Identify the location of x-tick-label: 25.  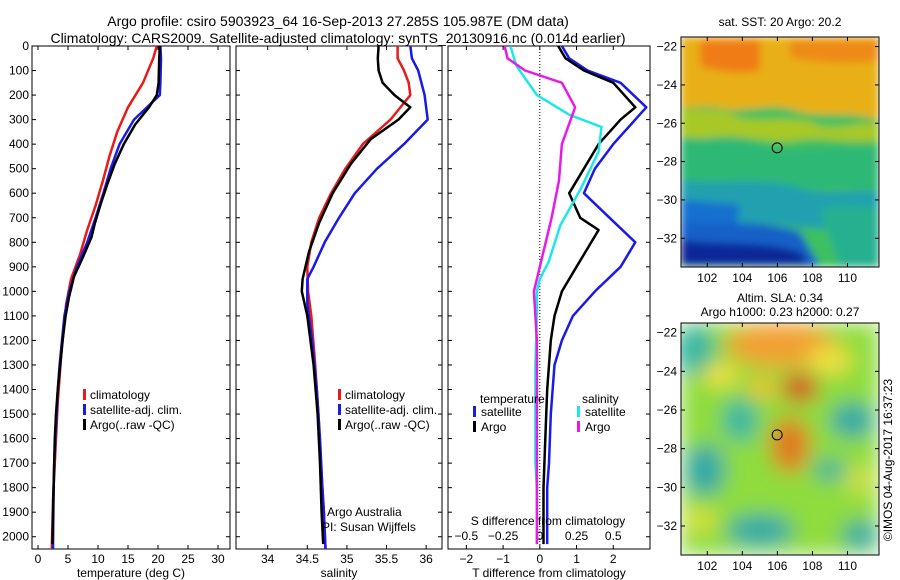
(188, 559).